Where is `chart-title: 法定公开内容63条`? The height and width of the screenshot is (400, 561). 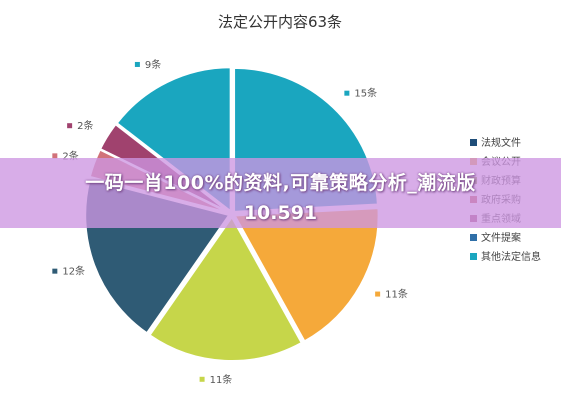 chart-title: 法定公开内容63条 is located at coordinates (280, 22).